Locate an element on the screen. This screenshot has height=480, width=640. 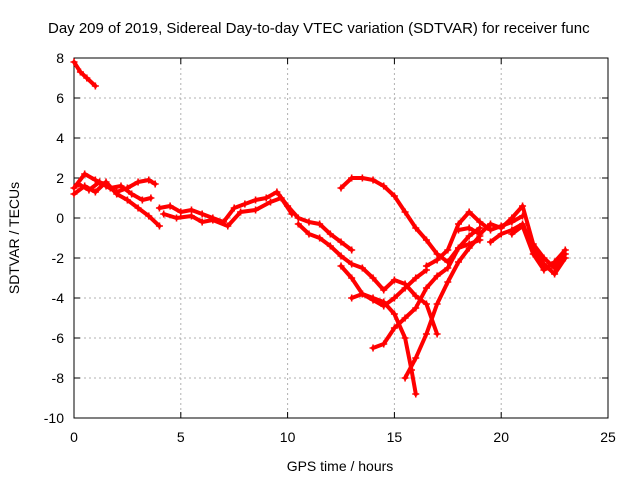
x-tick-label: 20 is located at coordinates (501, 437).